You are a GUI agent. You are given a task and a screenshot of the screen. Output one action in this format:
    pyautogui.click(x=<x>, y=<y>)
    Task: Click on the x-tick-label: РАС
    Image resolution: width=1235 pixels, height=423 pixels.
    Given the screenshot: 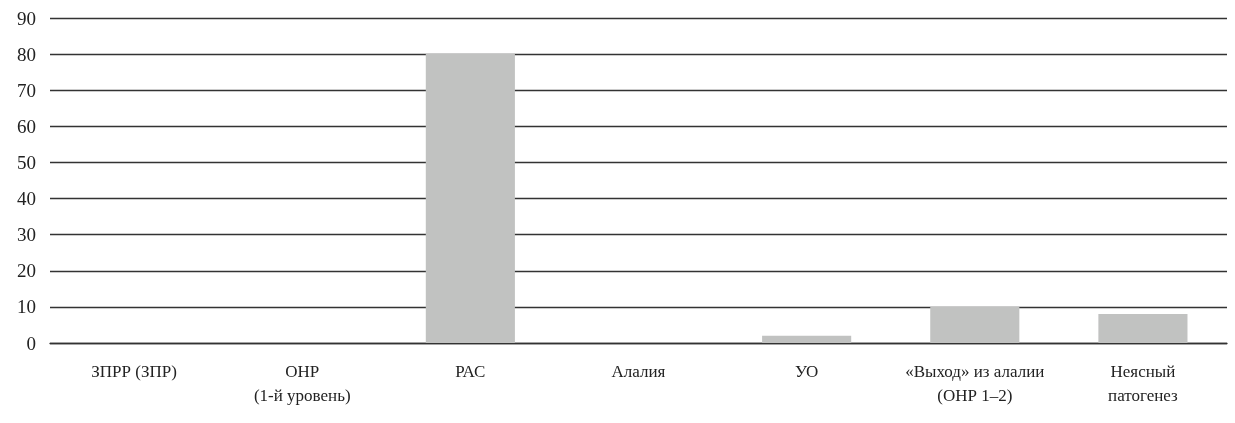 What is the action you would take?
    pyautogui.click(x=470, y=371)
    